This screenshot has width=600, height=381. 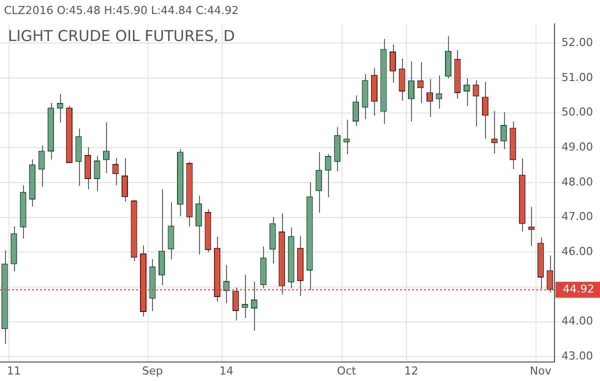 I want to click on y-tick-label: 51.00, so click(x=578, y=77).